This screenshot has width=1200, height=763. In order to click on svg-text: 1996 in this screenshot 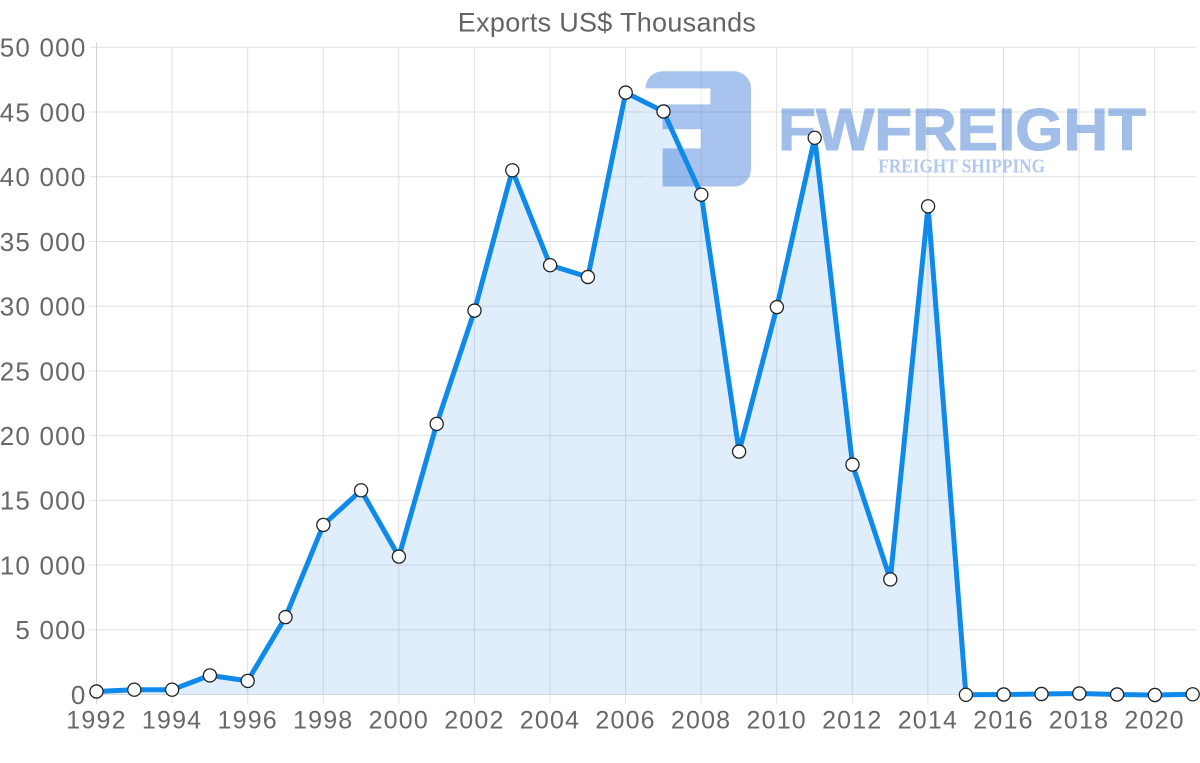, I will do `click(247, 721)`.